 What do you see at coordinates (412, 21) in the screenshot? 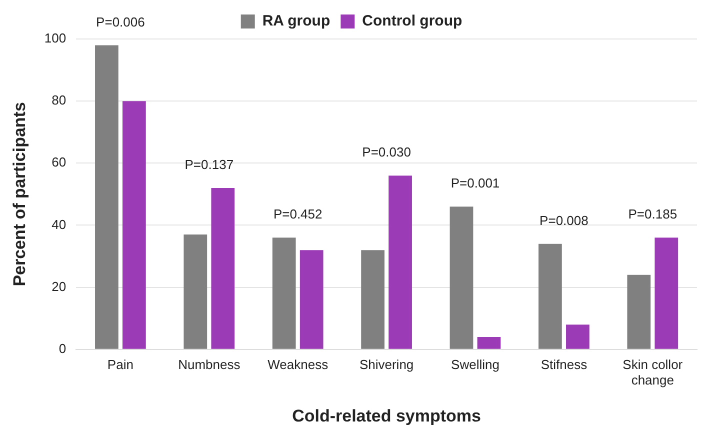
I see `legend-label: Control group` at bounding box center [412, 21].